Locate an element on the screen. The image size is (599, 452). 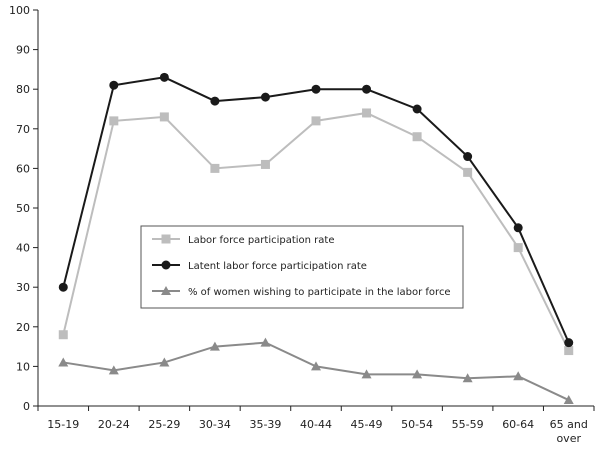
x-tick-label: 55-59 is located at coordinates (468, 424).